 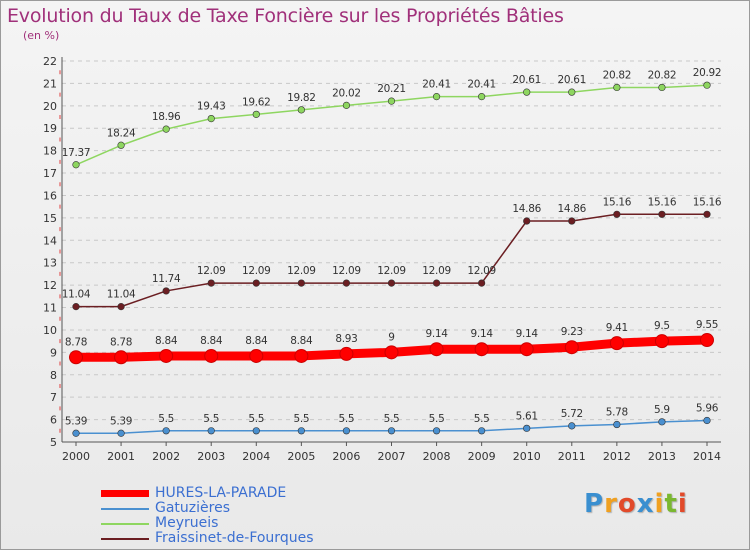 I want to click on x-tick-label: 2007, so click(x=392, y=456).